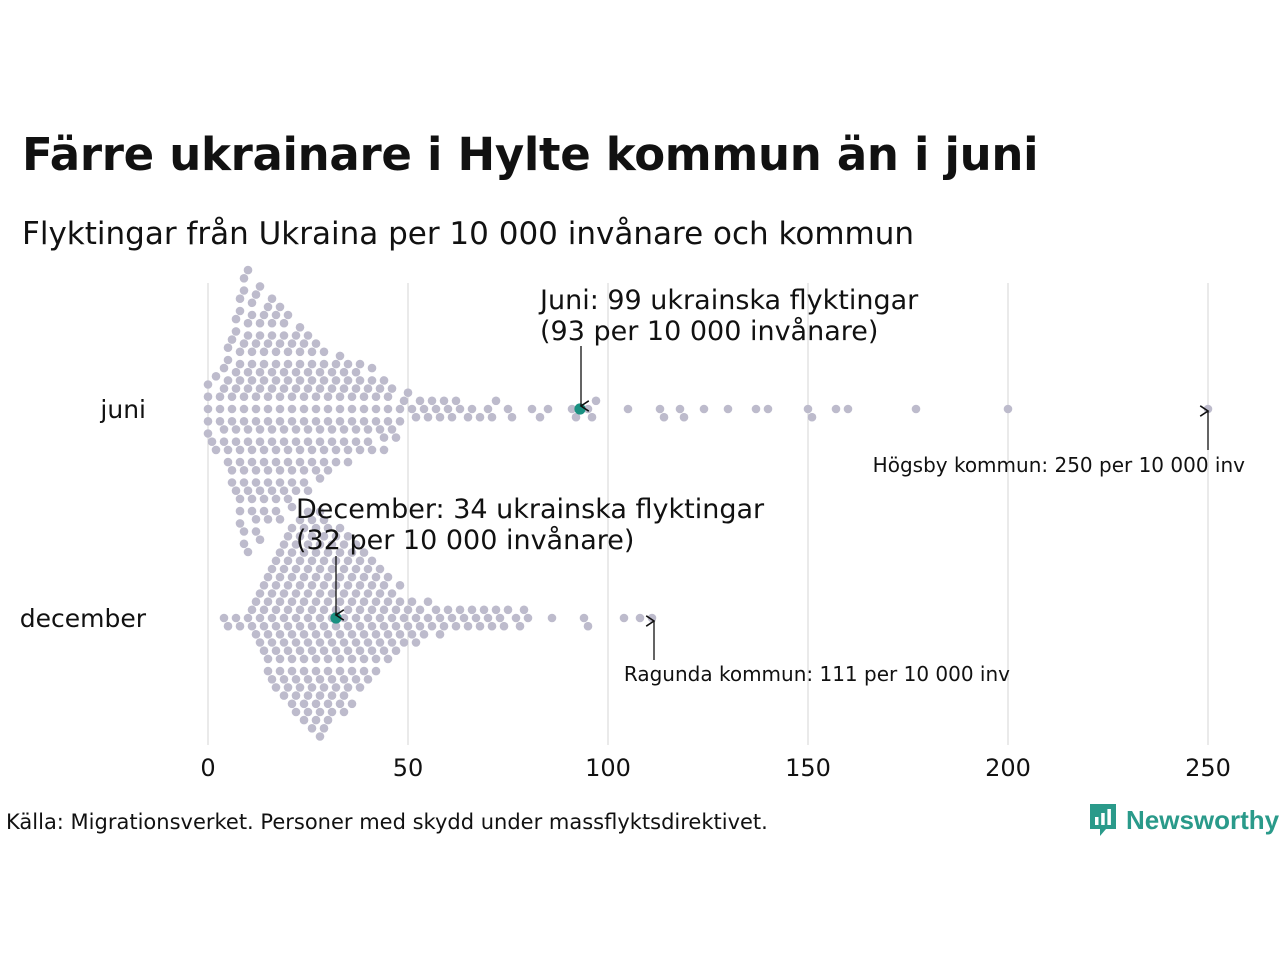 This screenshot has width=1280, height=960. What do you see at coordinates (465, 540) in the screenshot?
I see `december-annotation-line2: (32 per 10 000 invånare)` at bounding box center [465, 540].